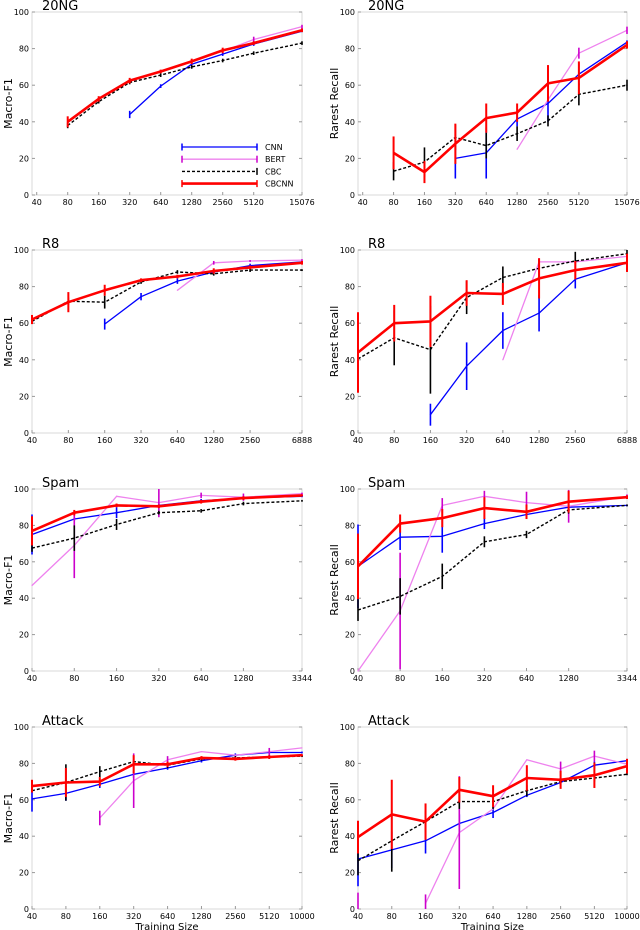 This screenshot has width=640, height=930. Describe the element at coordinates (302, 440) in the screenshot. I see `x-tick-label: 6888` at that location.